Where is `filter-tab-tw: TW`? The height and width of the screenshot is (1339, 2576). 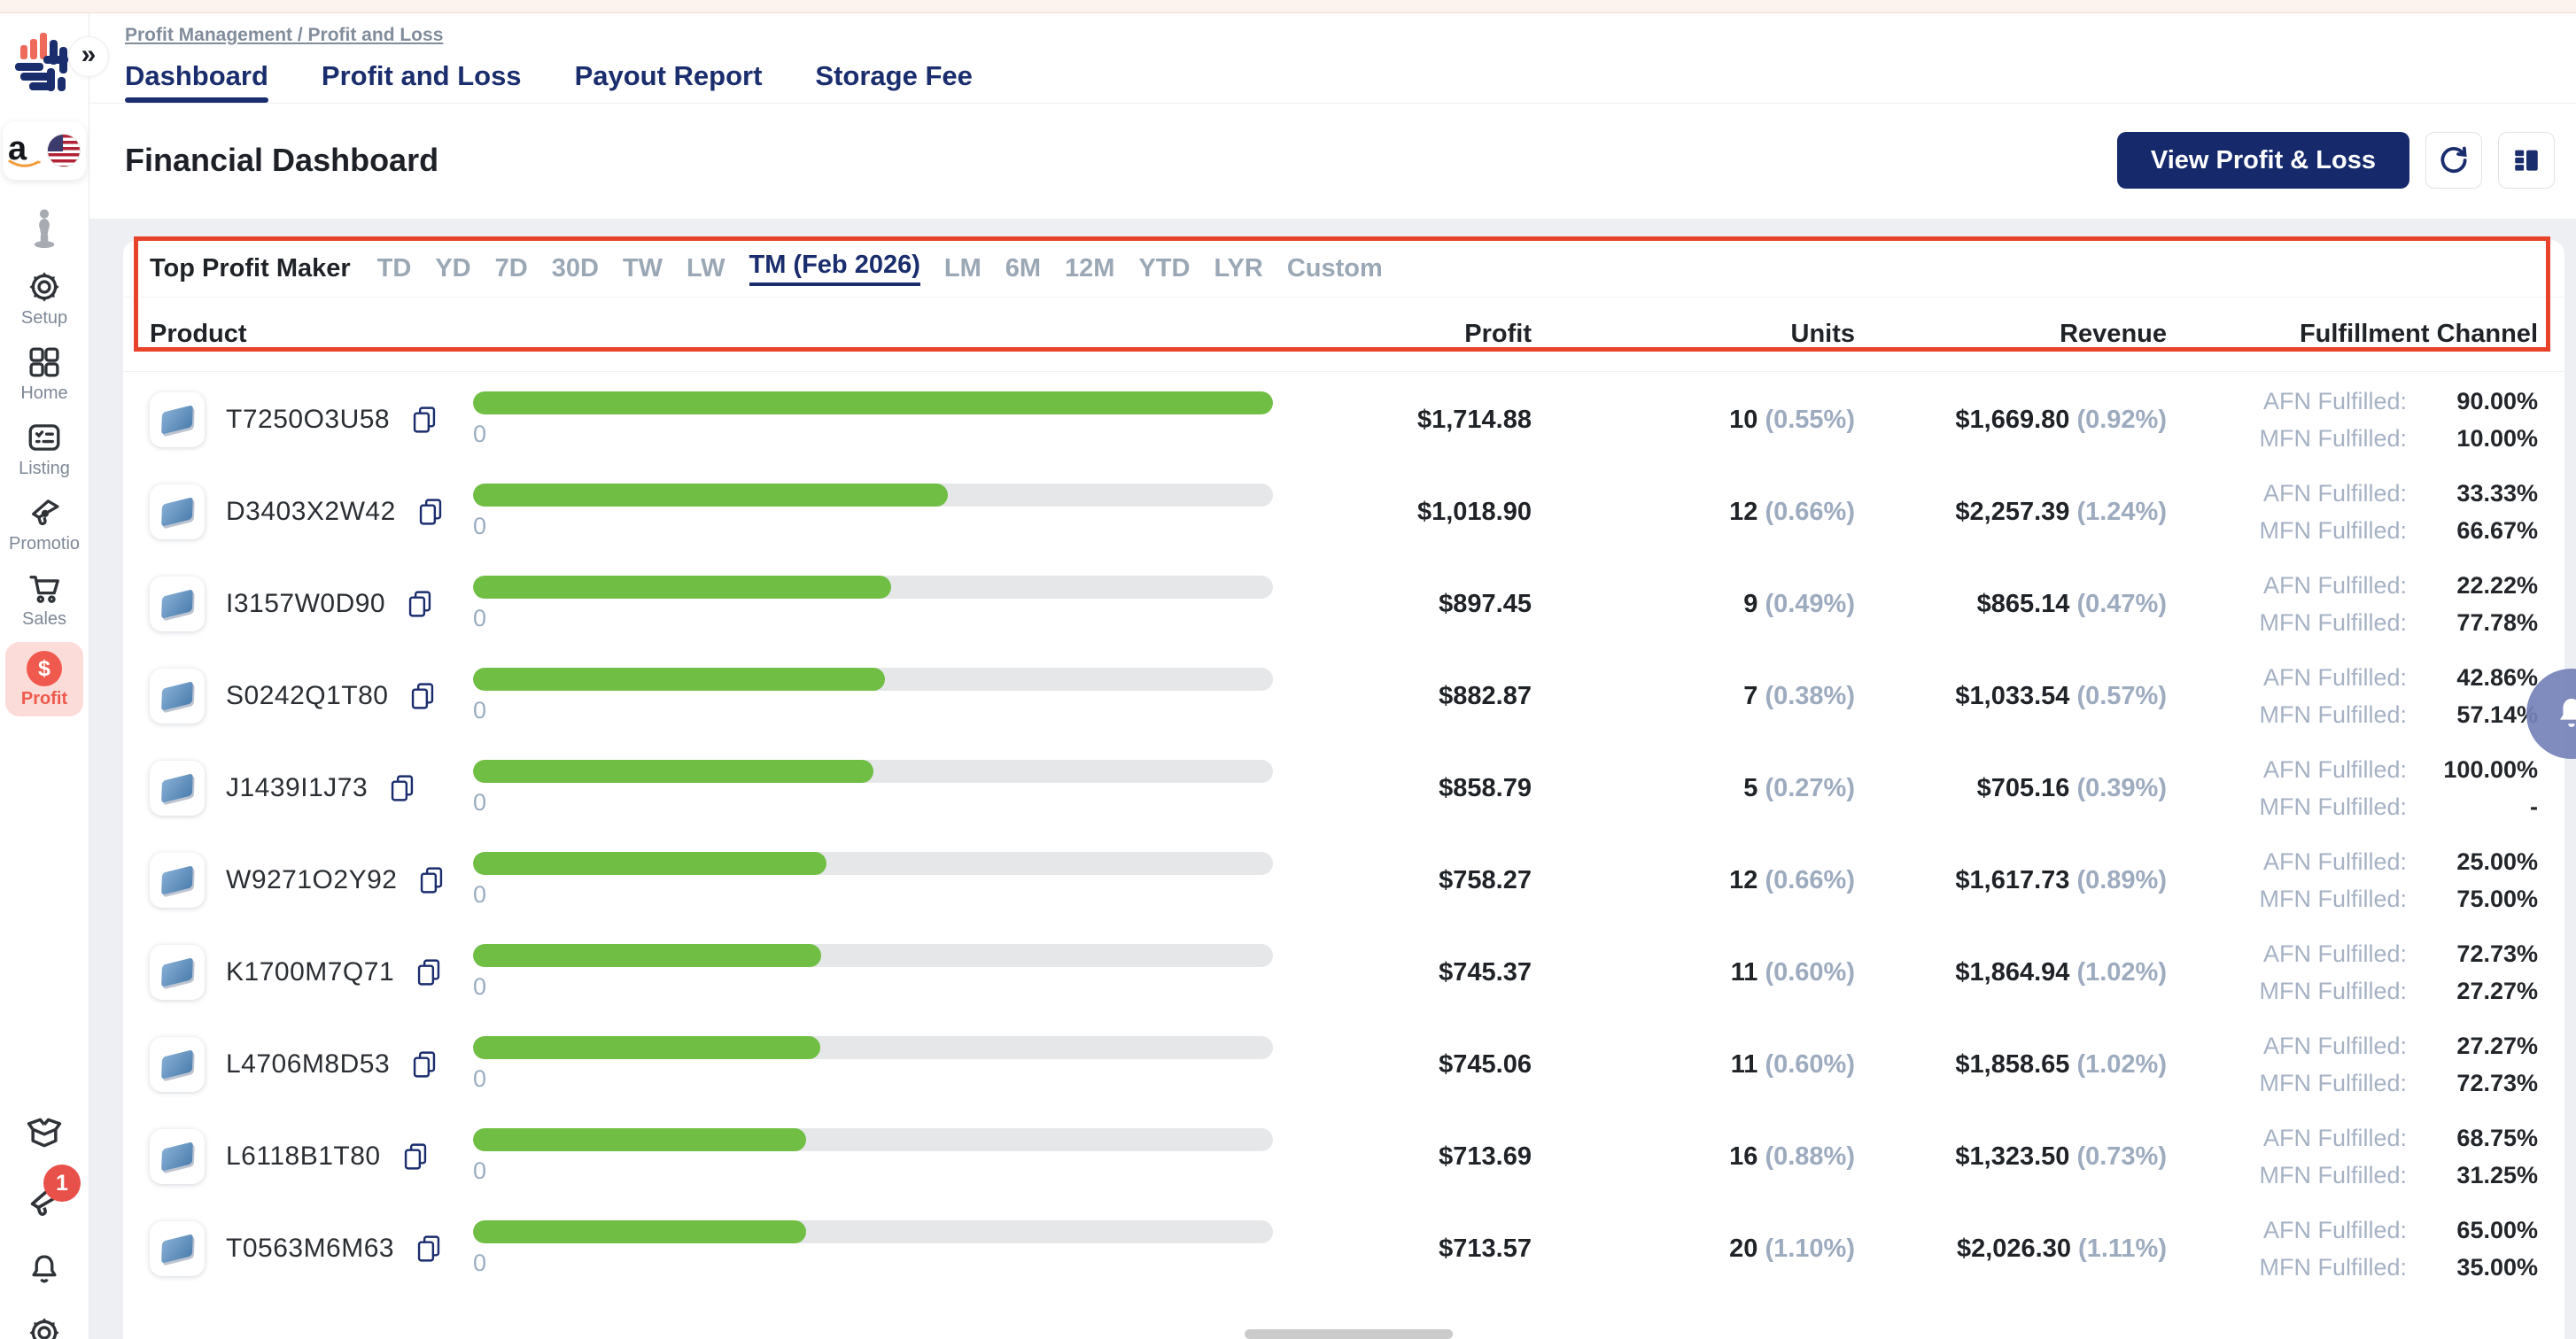
filter-tab-tw: TW is located at coordinates (642, 268).